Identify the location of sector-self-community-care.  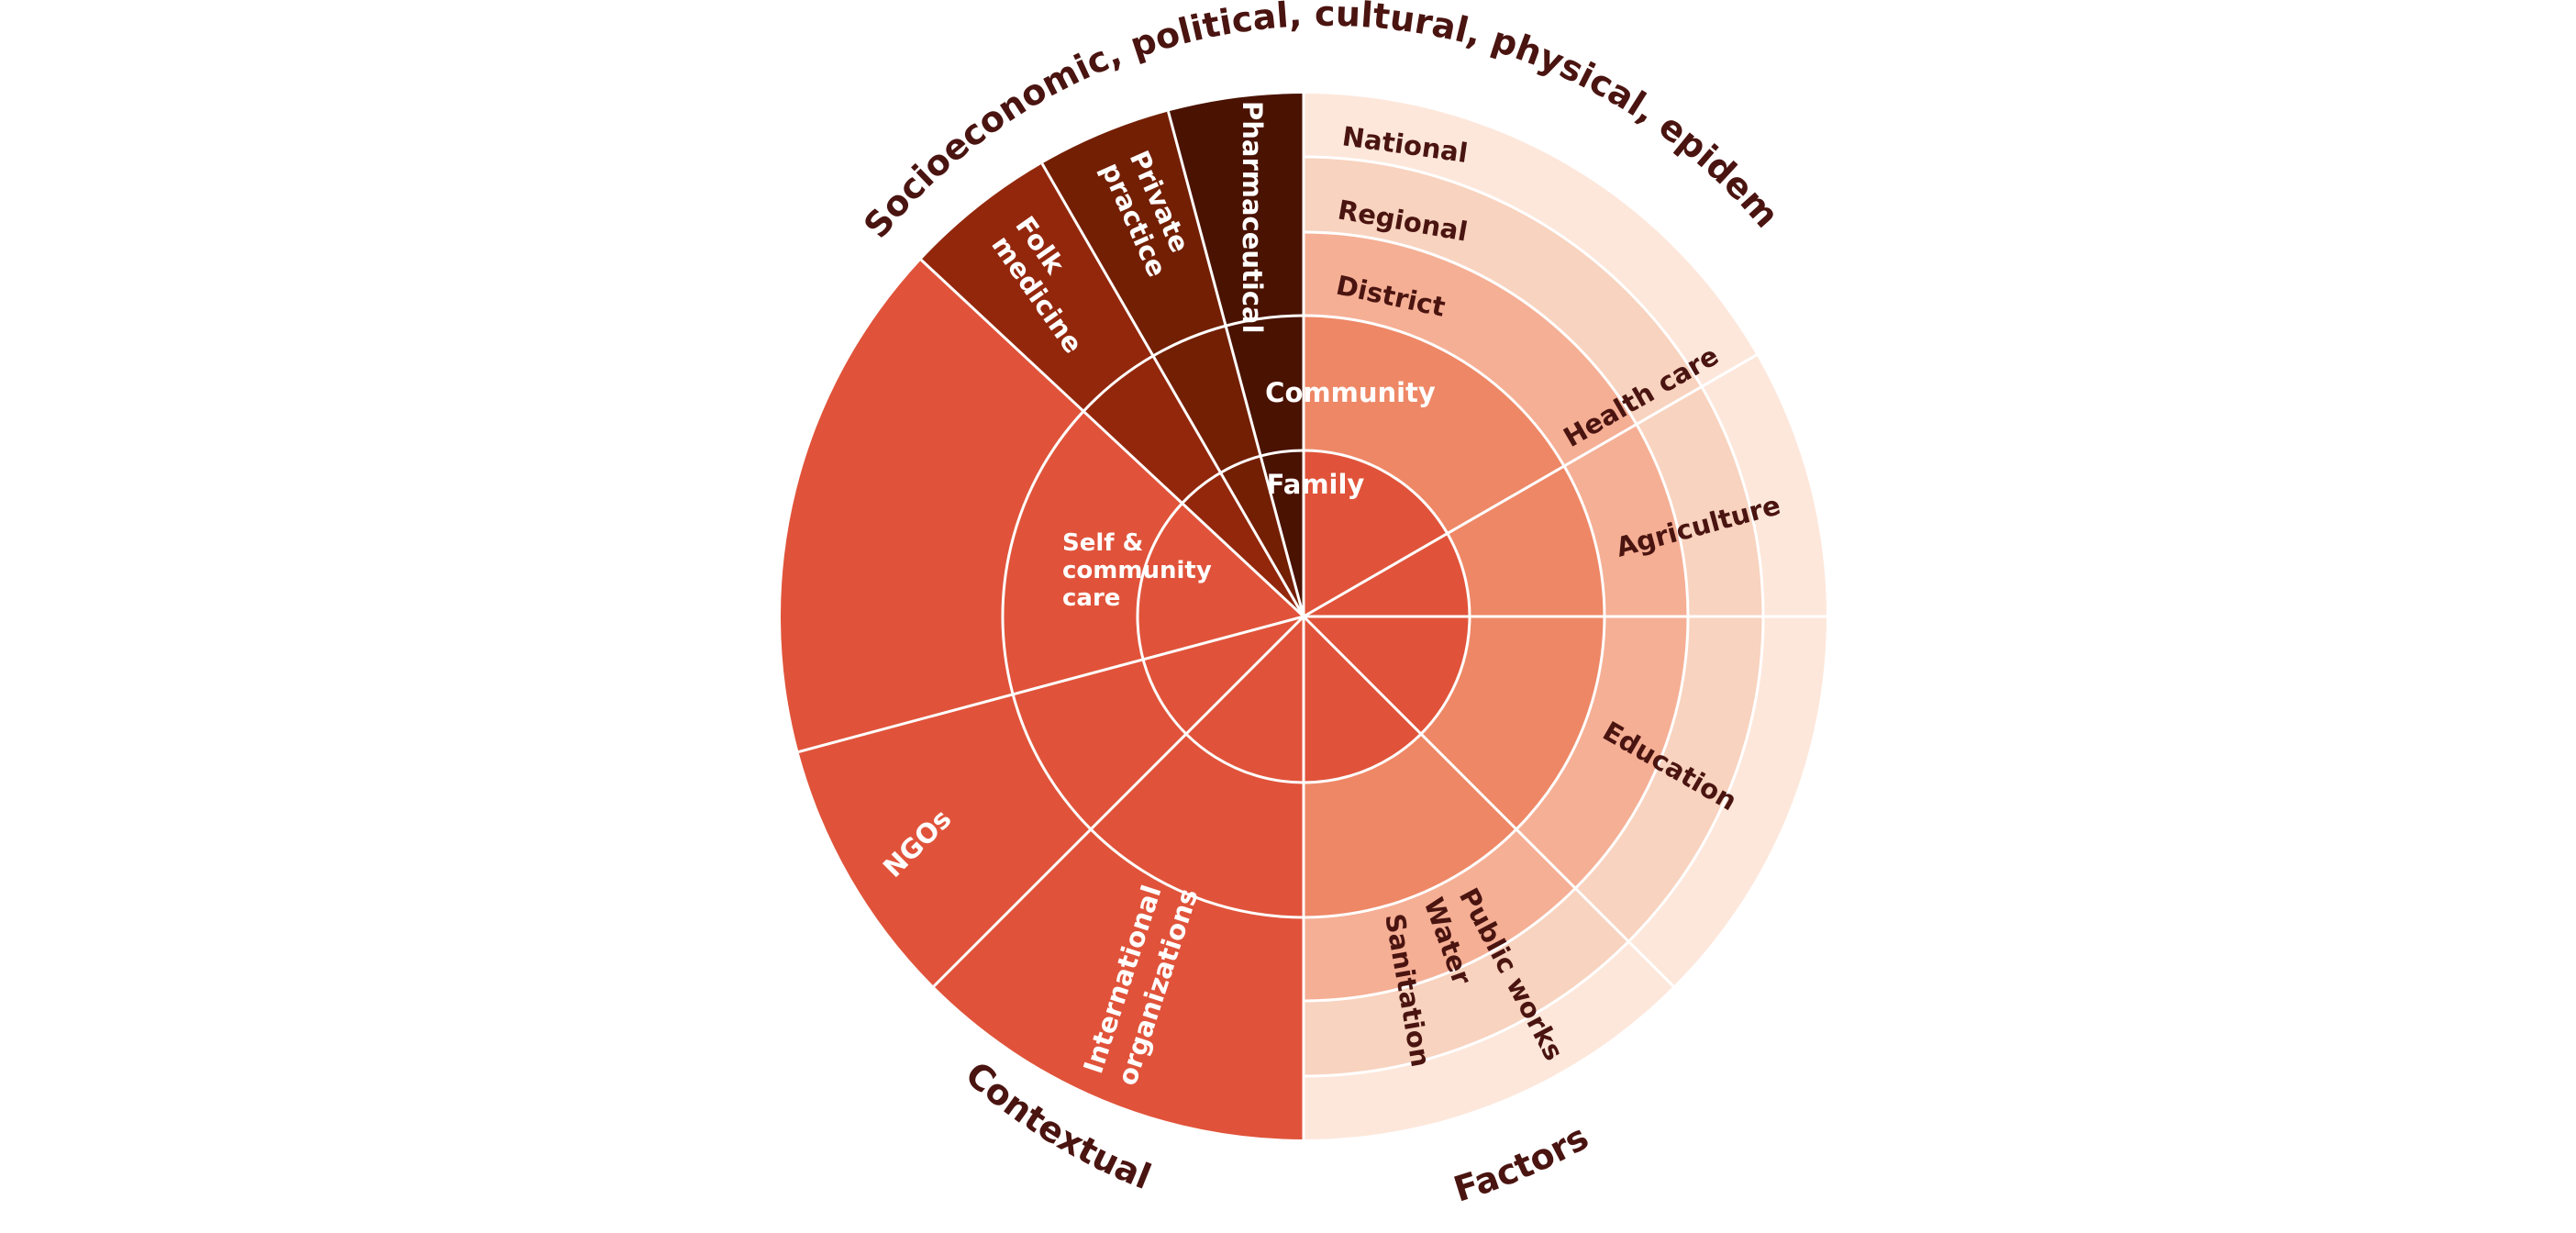
(1042, 506).